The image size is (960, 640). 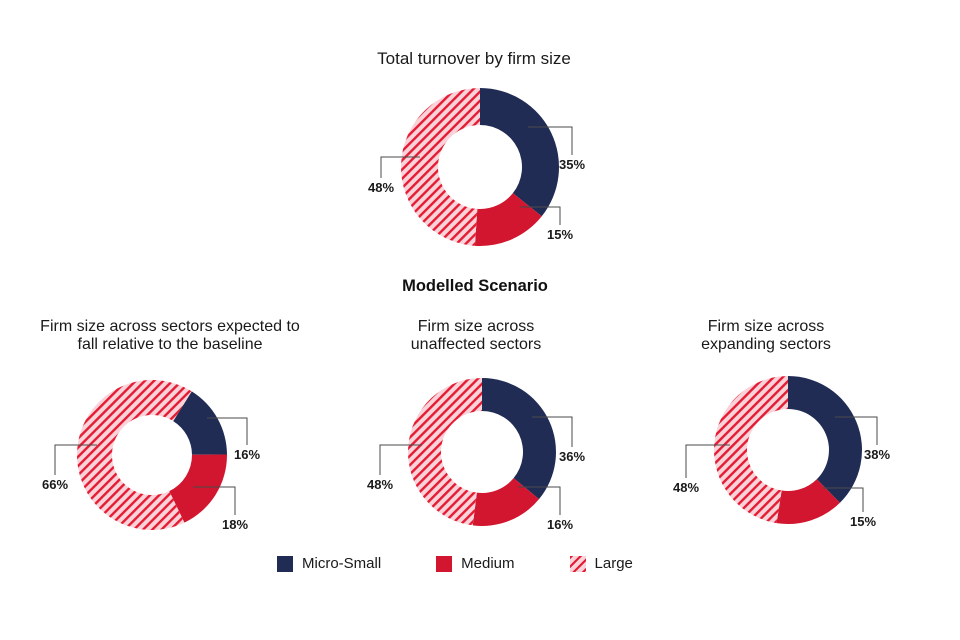 What do you see at coordinates (613, 563) in the screenshot?
I see `legend-label-large: Large` at bounding box center [613, 563].